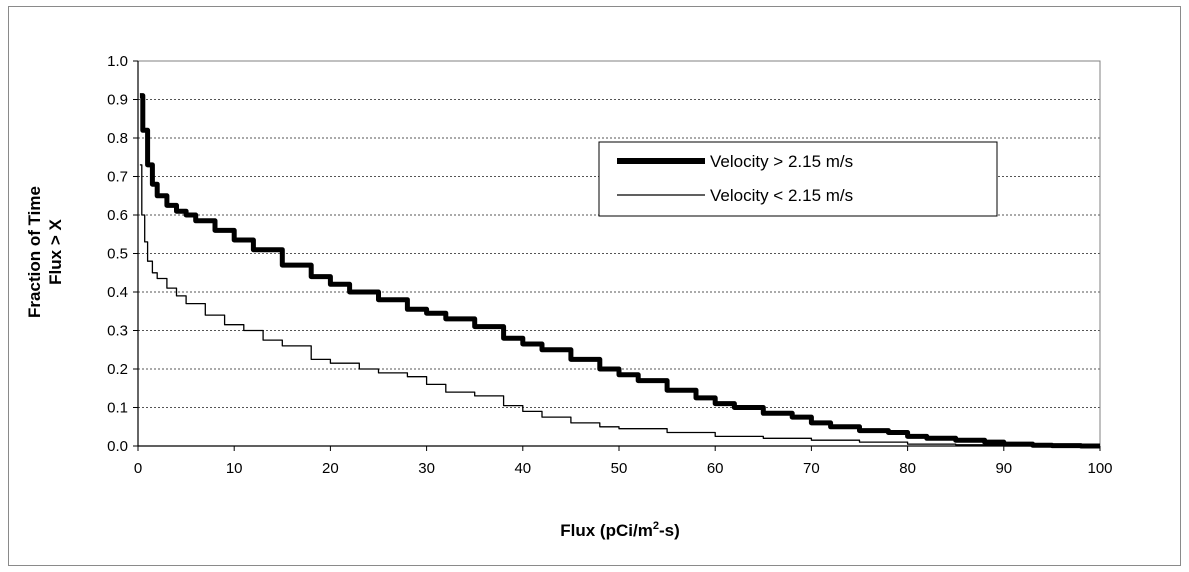  Describe the element at coordinates (117, 408) in the screenshot. I see `y-tick-label: 0.1` at that location.